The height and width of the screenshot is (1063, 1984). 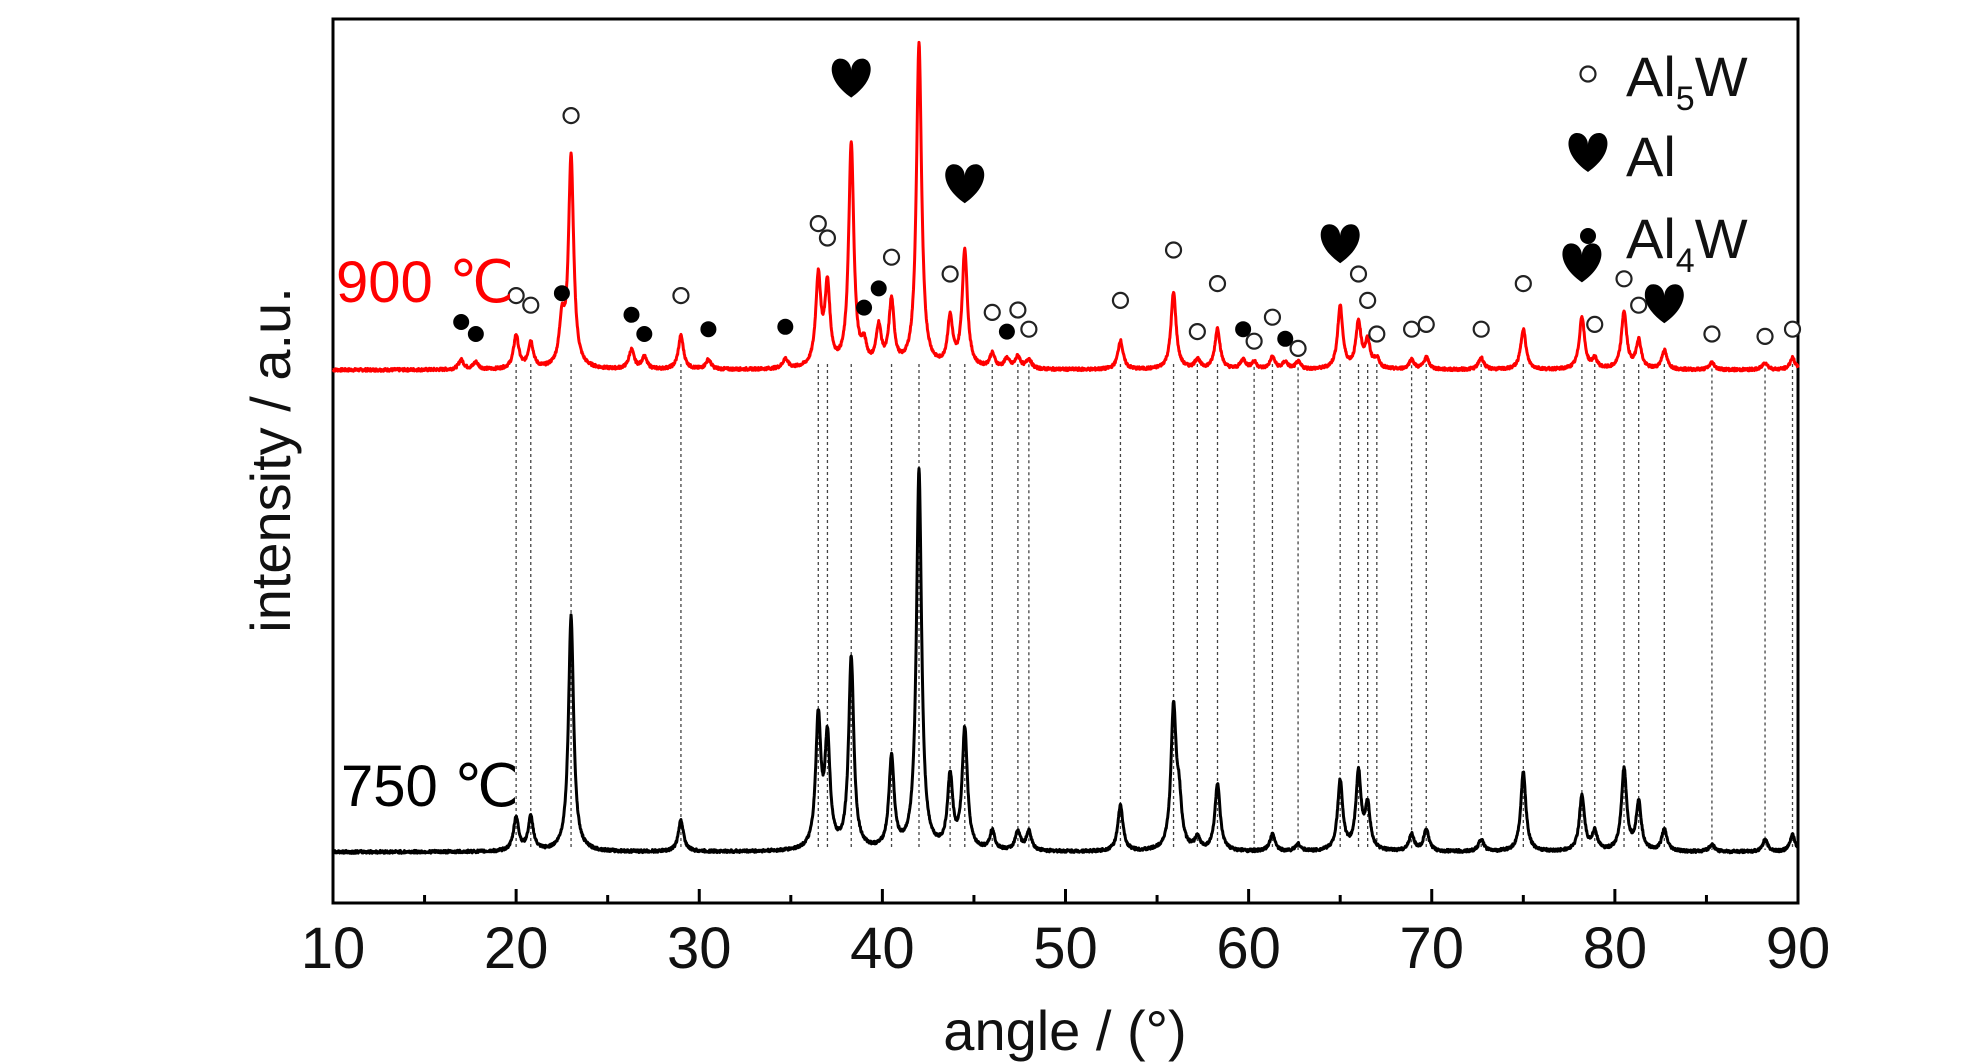 I want to click on legend-item: Al, so click(x=1622, y=156).